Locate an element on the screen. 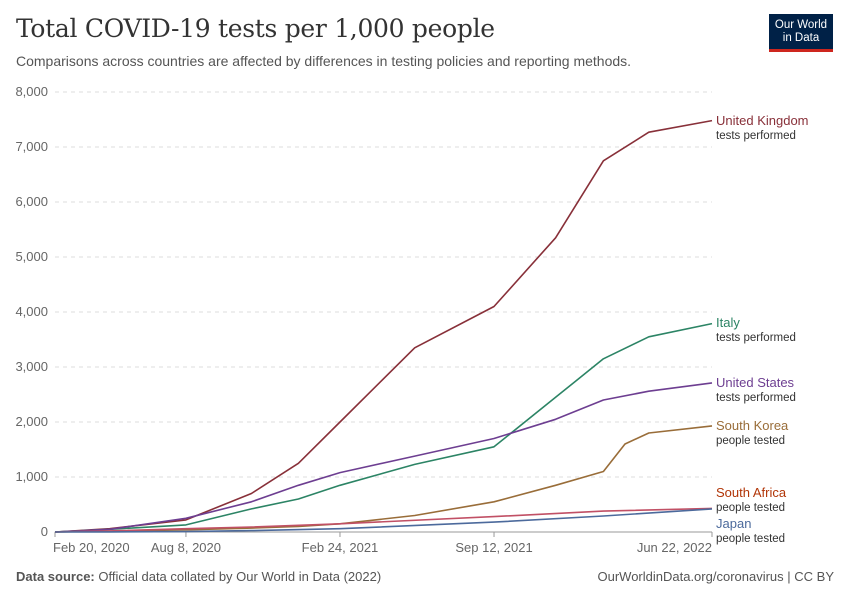  x-tick-label: Feb 20, 2020 is located at coordinates (91, 547).